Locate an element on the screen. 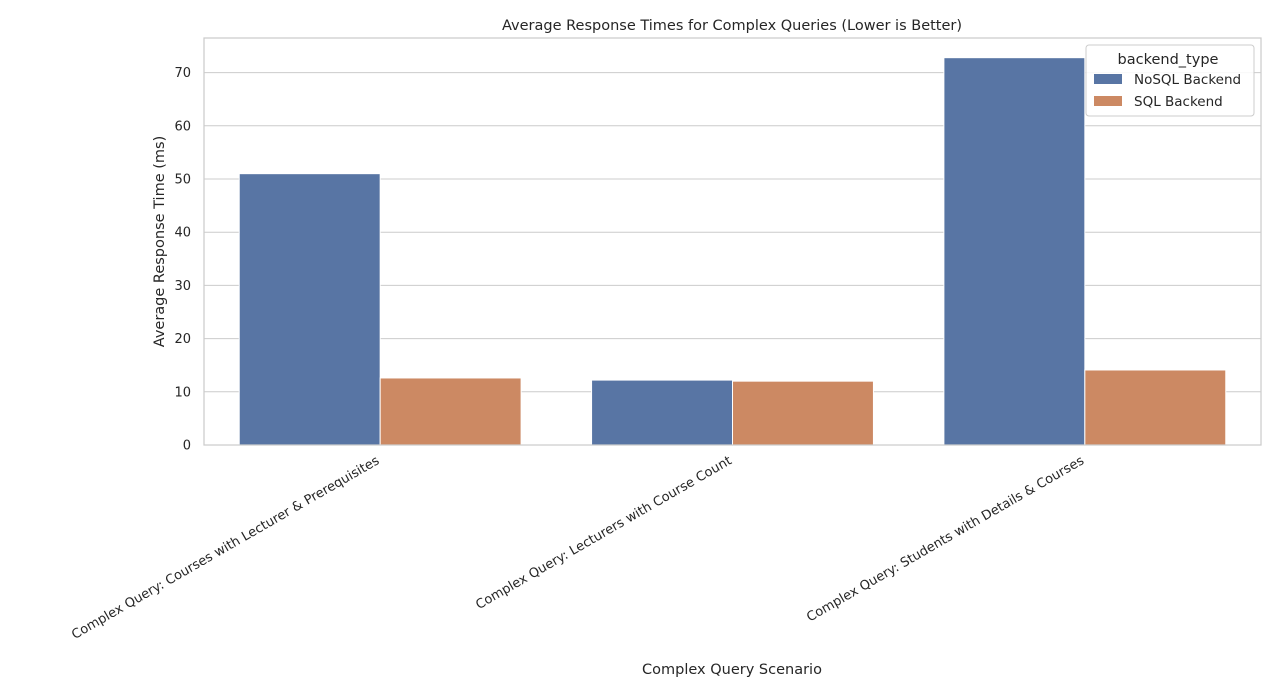  legend-items: NoSQL Backend SQL Backend is located at coordinates (1167, 91).